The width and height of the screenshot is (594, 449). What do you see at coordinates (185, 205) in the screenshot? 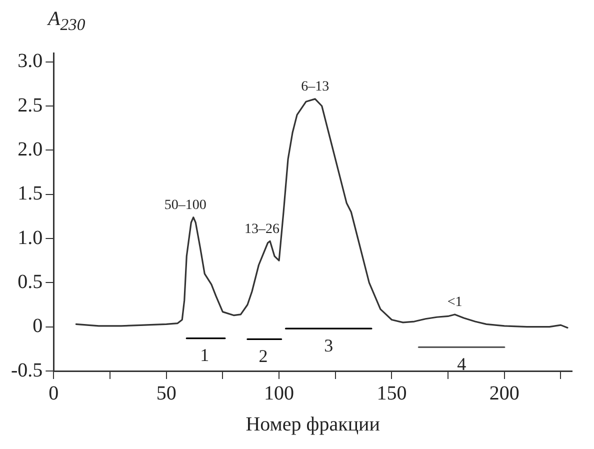
I see `annotation: 50–100` at bounding box center [185, 205].